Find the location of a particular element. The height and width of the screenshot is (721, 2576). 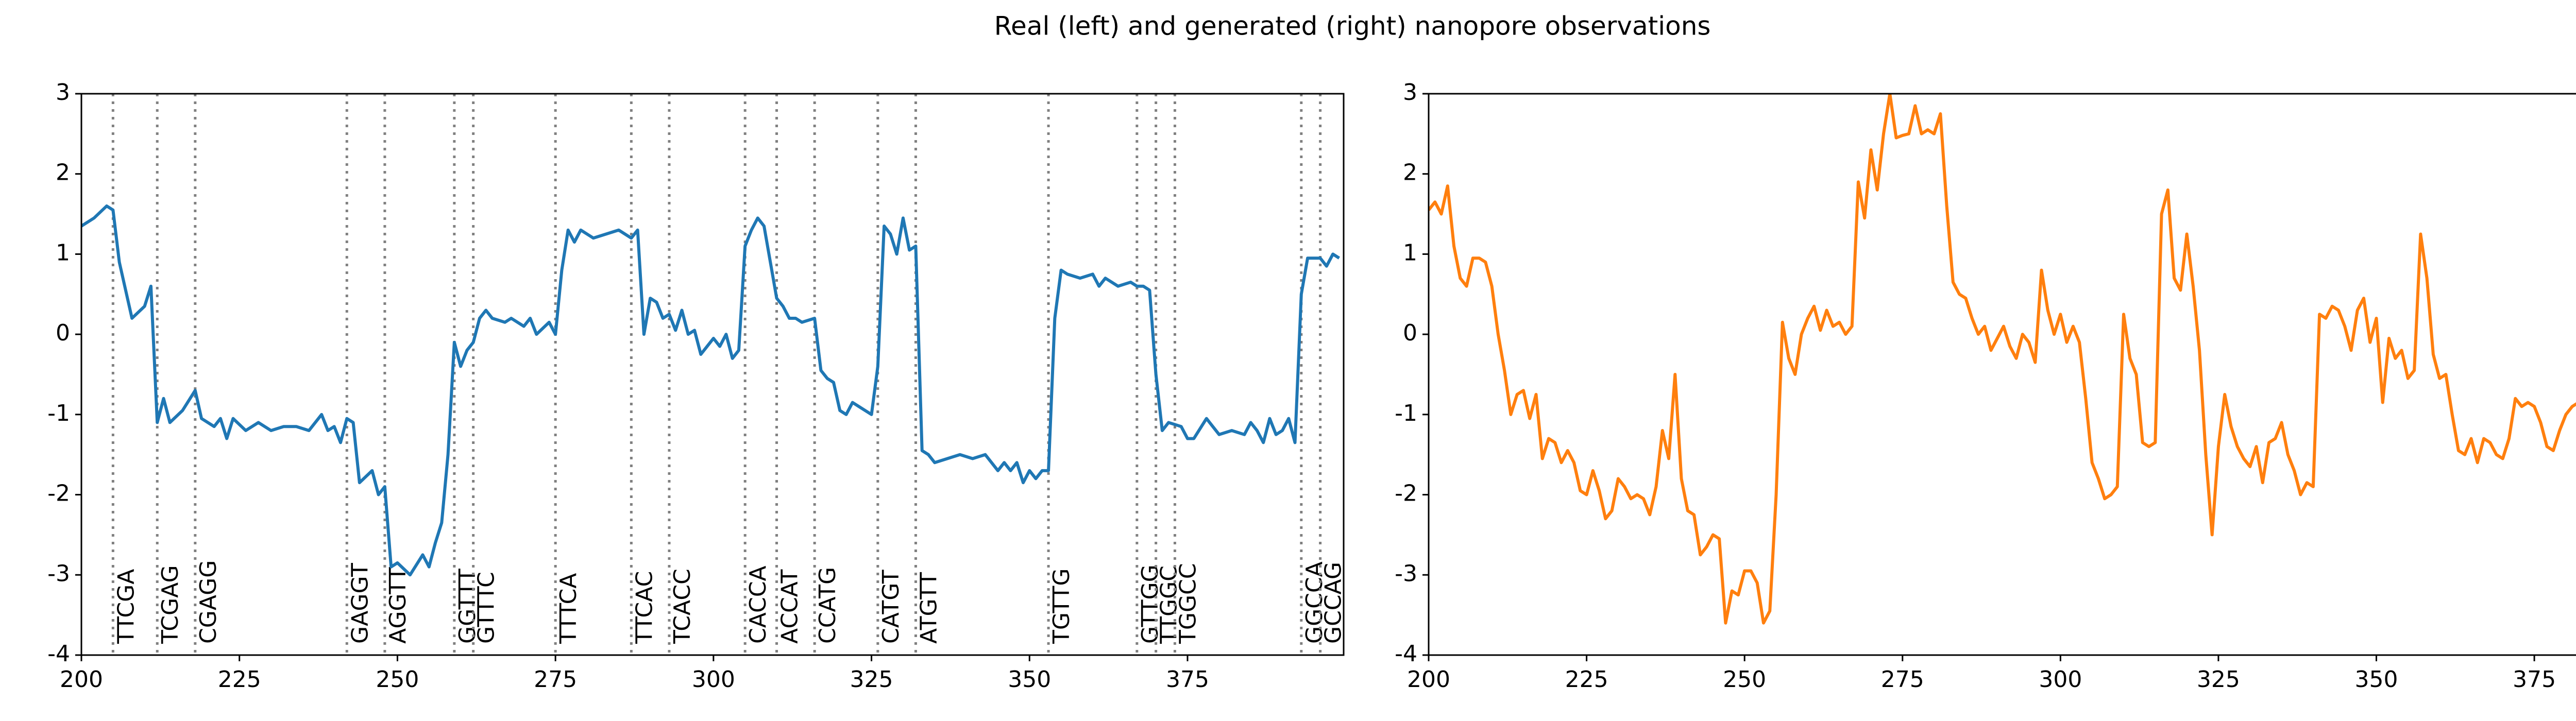

annotation-label: GGCCA is located at coordinates (1314, 602).